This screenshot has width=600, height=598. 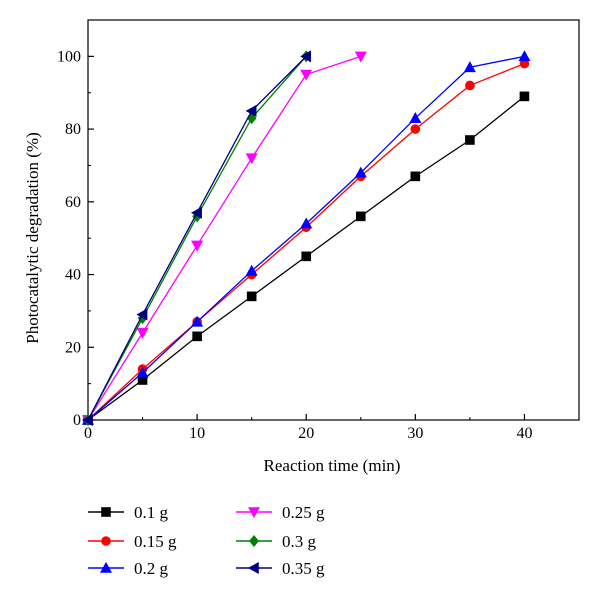 I want to click on y-tick-label: 40, so click(x=73, y=275).